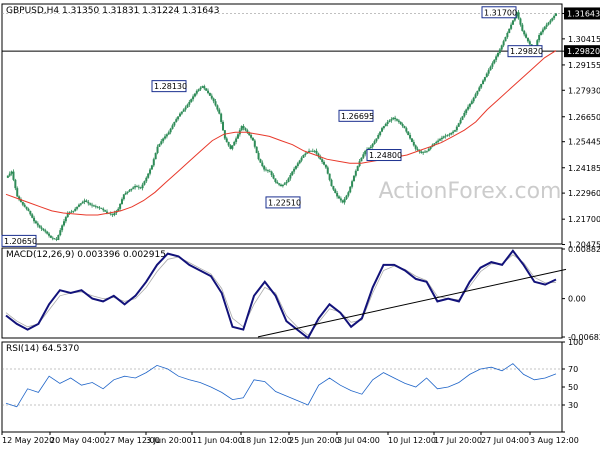  What do you see at coordinates (284, 202) in the screenshot?
I see `annotation-label: 1.22510` at bounding box center [284, 202].